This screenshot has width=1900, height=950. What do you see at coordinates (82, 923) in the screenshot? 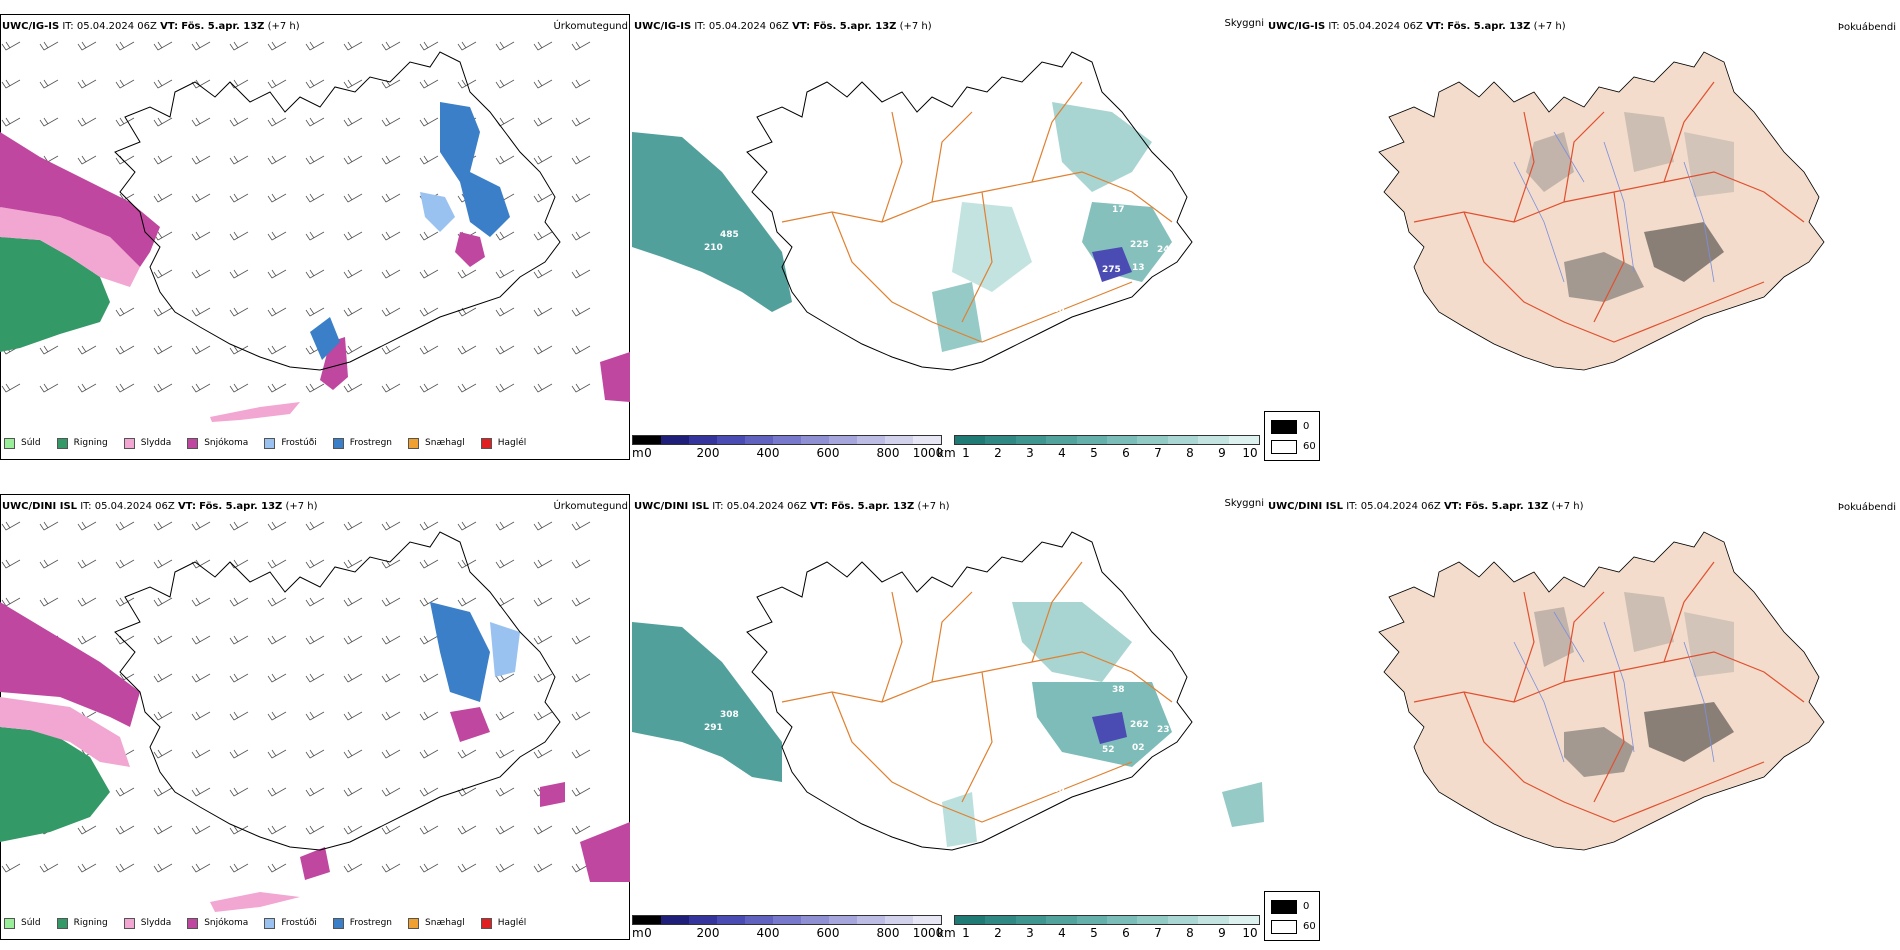
I see `legend-item: Rigning` at bounding box center [82, 923].